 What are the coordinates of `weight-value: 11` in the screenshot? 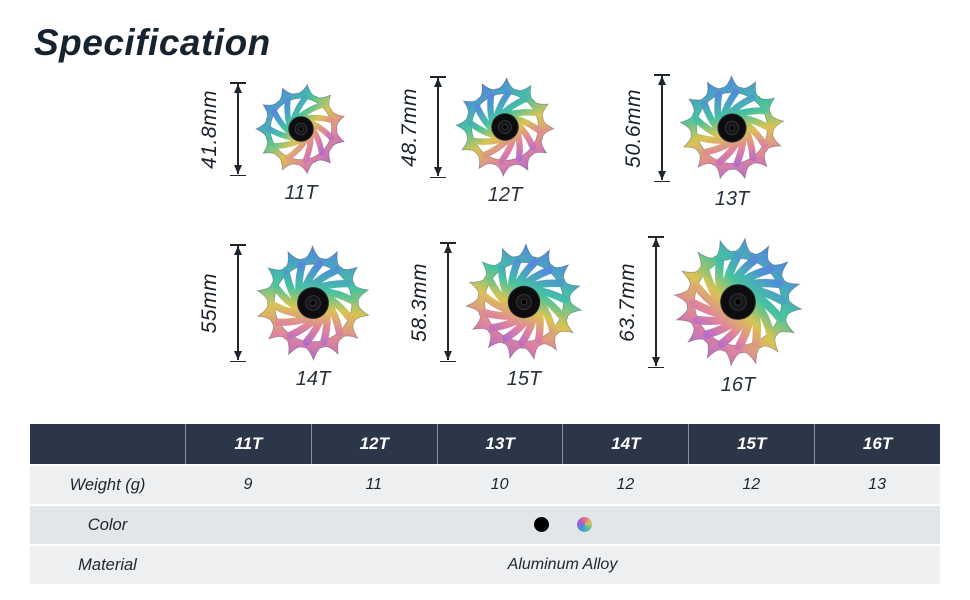 It's located at (373, 484).